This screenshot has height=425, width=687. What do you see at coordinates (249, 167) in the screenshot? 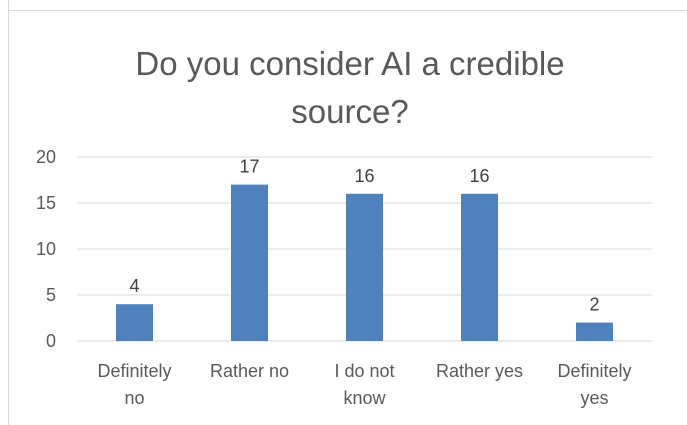
I see `data-label-1: 17` at bounding box center [249, 167].